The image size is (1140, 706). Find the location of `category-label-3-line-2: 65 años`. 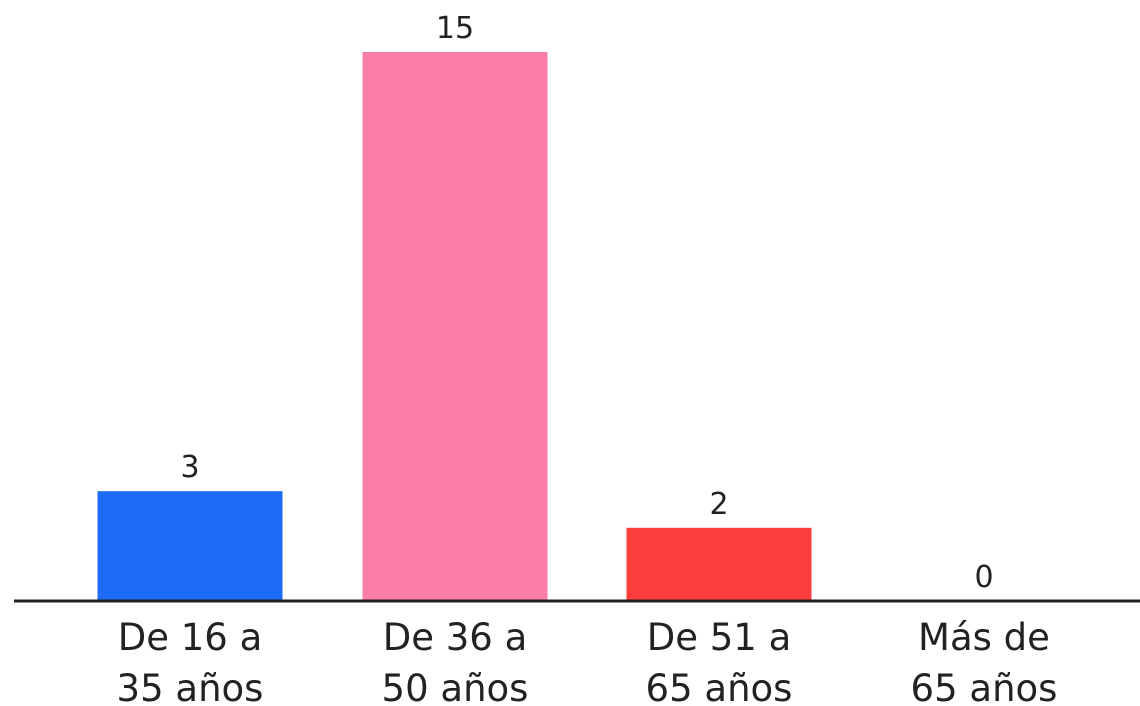

category-label-3-line-2: 65 años is located at coordinates (719, 686).